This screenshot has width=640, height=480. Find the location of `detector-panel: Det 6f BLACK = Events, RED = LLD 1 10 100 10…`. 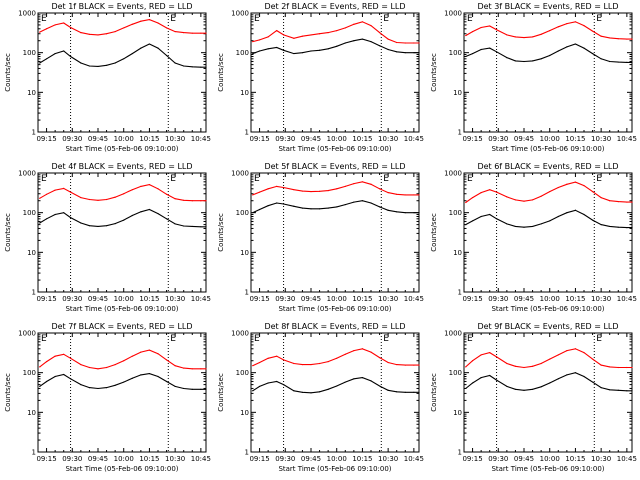

detector-panel: Det 6f BLACK = Events, RED = LLD 1 10 100 10… is located at coordinates (532, 240).